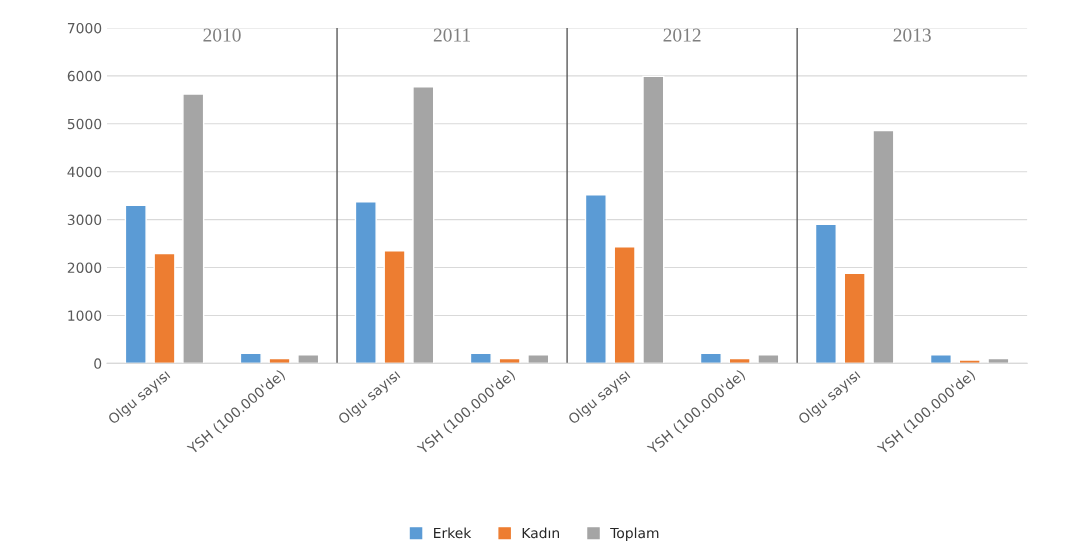 Image resolution: width=1070 pixels, height=559 pixels. I want to click on y-tick-label: 5000, so click(84, 124).